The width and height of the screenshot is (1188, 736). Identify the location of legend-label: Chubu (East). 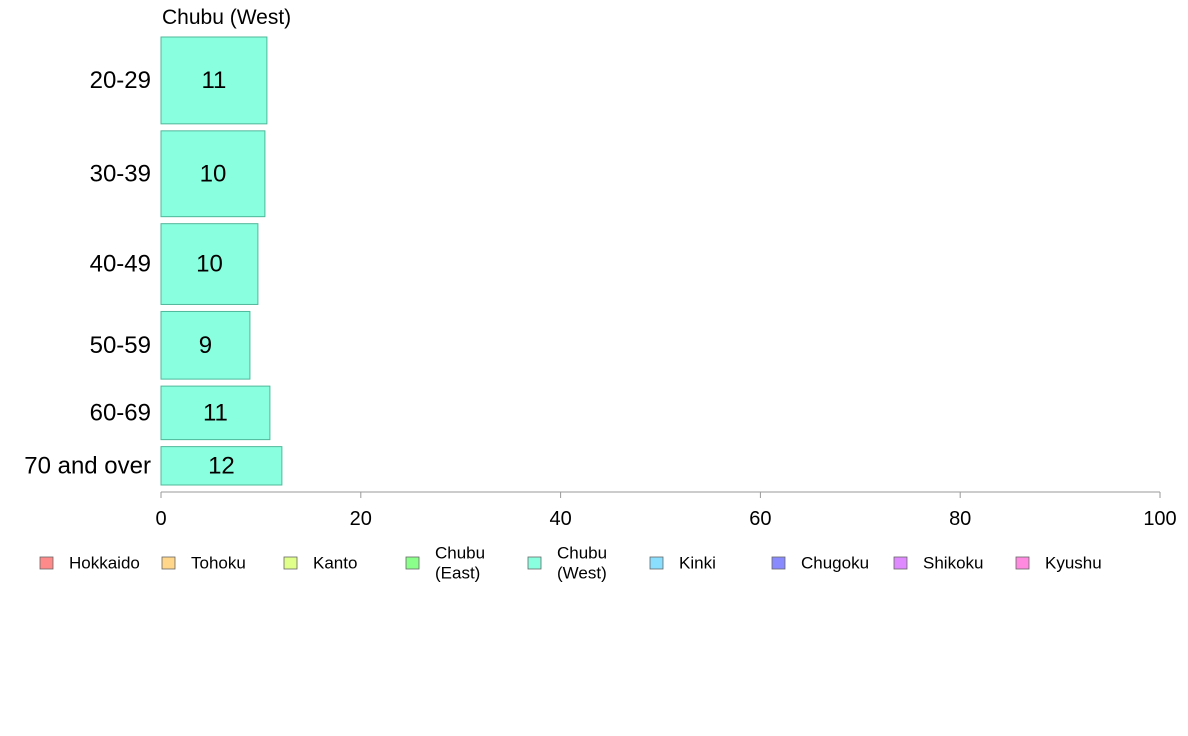
(460, 563).